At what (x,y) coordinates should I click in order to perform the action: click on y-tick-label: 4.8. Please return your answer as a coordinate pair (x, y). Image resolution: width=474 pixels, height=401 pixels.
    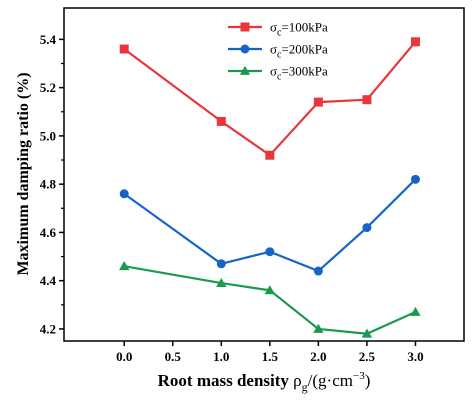
    Looking at the image, I should click on (48, 184).